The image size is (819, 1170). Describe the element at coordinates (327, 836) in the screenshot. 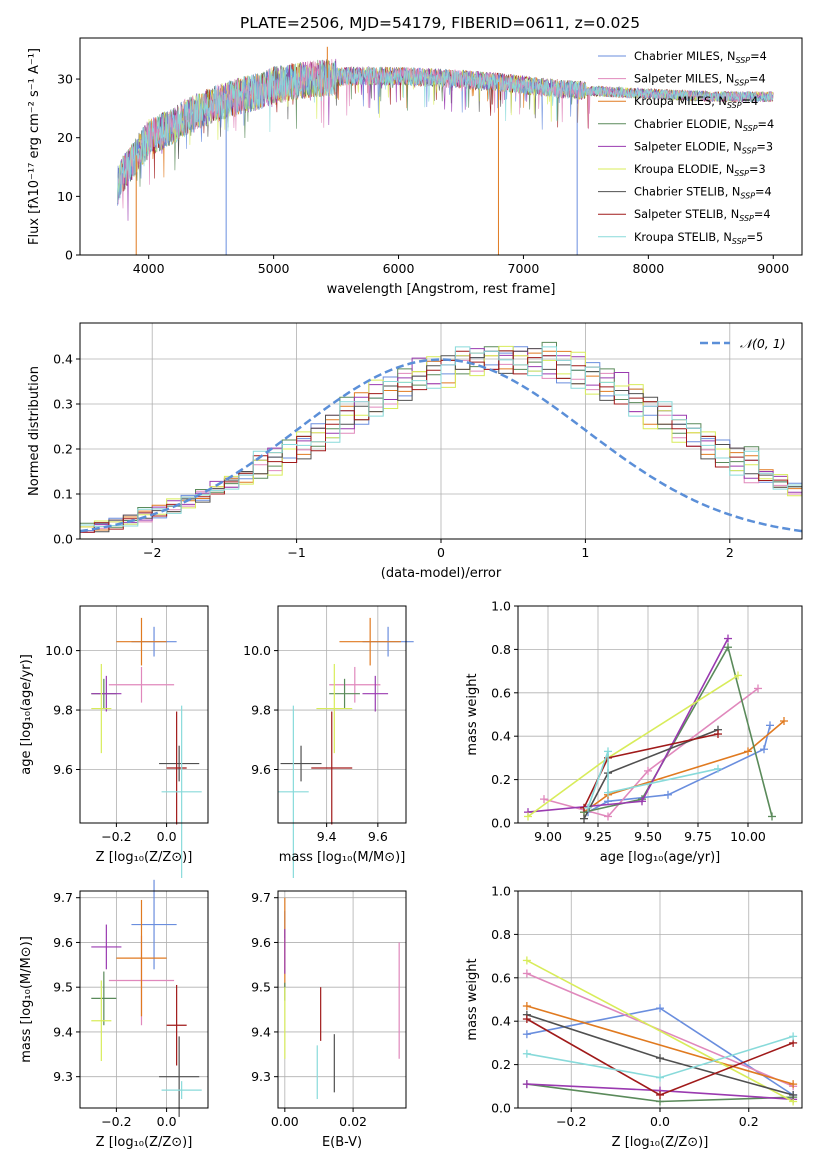

I see `x-tick-label: 9.4` at that location.